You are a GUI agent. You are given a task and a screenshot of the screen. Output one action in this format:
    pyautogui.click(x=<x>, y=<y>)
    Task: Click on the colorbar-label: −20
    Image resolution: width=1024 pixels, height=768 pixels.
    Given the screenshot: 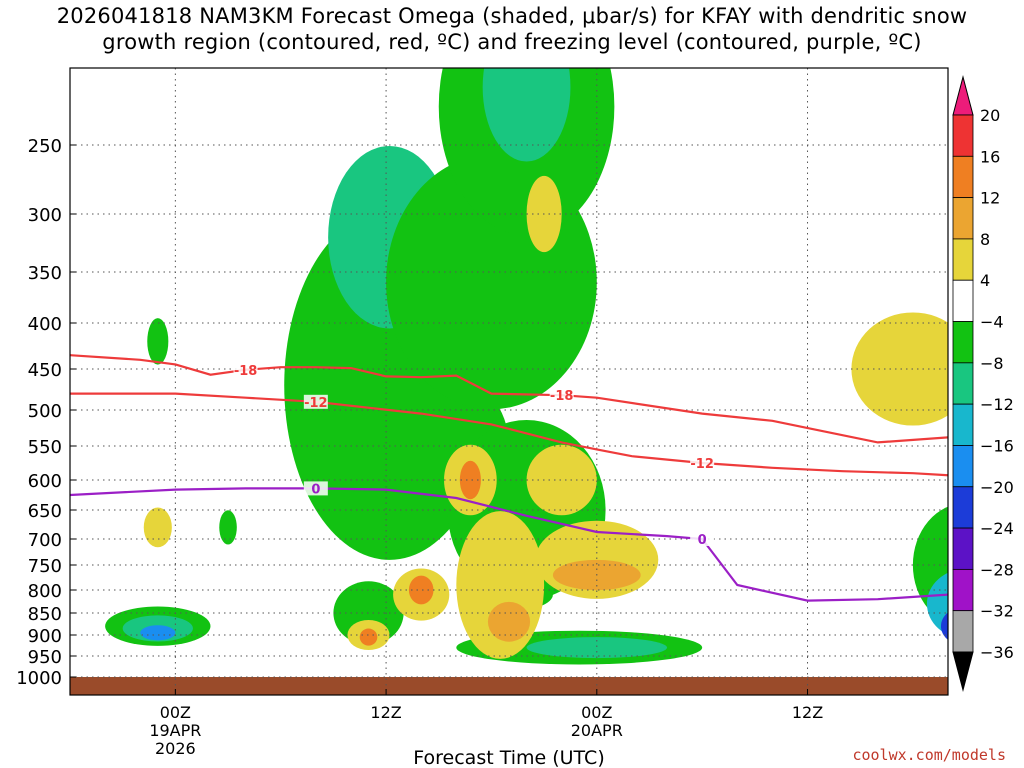 What is the action you would take?
    pyautogui.click(x=997, y=487)
    